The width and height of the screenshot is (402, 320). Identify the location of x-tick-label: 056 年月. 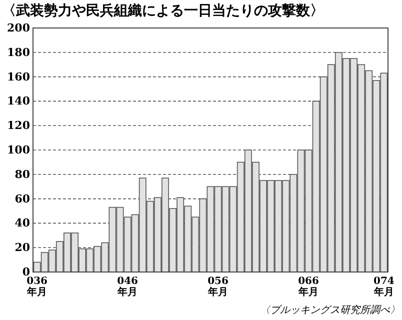
(218, 287).